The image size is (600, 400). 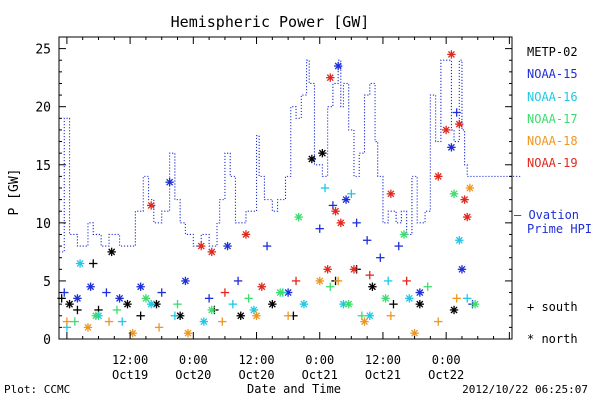 What do you see at coordinates (552, 141) in the screenshot?
I see `legend-noaa-18: NOAA-18` at bounding box center [552, 141].